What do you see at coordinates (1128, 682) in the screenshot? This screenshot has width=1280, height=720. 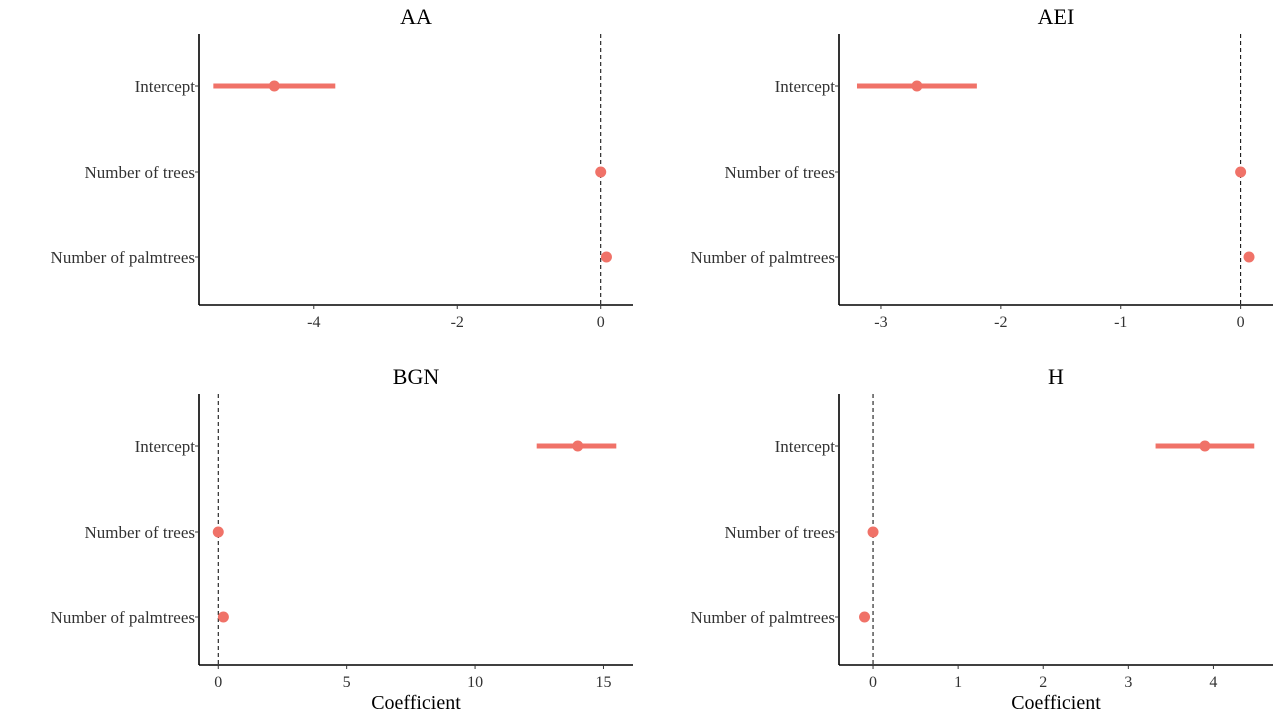 I see `x-tick-label: 3` at bounding box center [1128, 682].